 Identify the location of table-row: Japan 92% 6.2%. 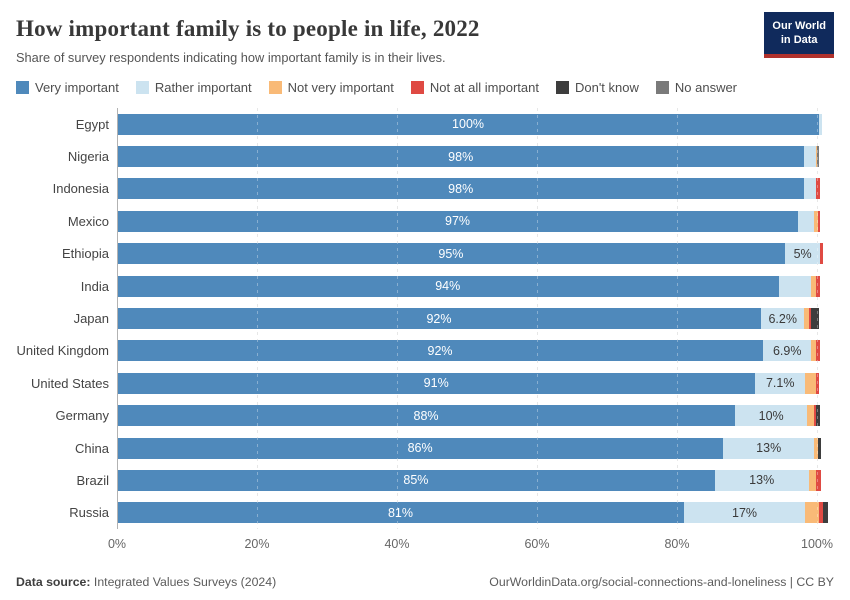
(447, 318).